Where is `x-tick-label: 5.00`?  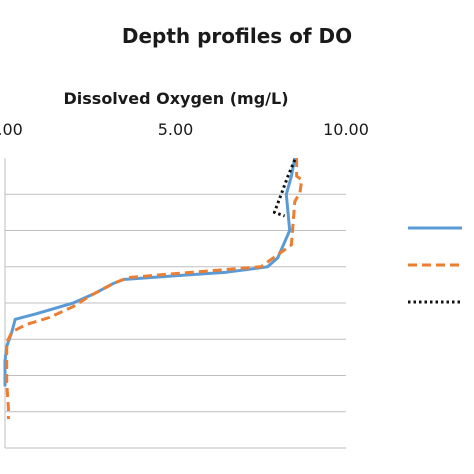
x-tick-label: 5.00 is located at coordinates (176, 129).